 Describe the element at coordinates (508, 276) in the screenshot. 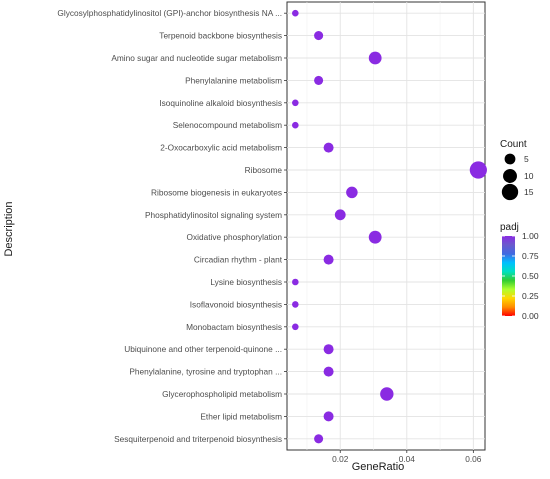

I see `padj-color-bar` at that location.